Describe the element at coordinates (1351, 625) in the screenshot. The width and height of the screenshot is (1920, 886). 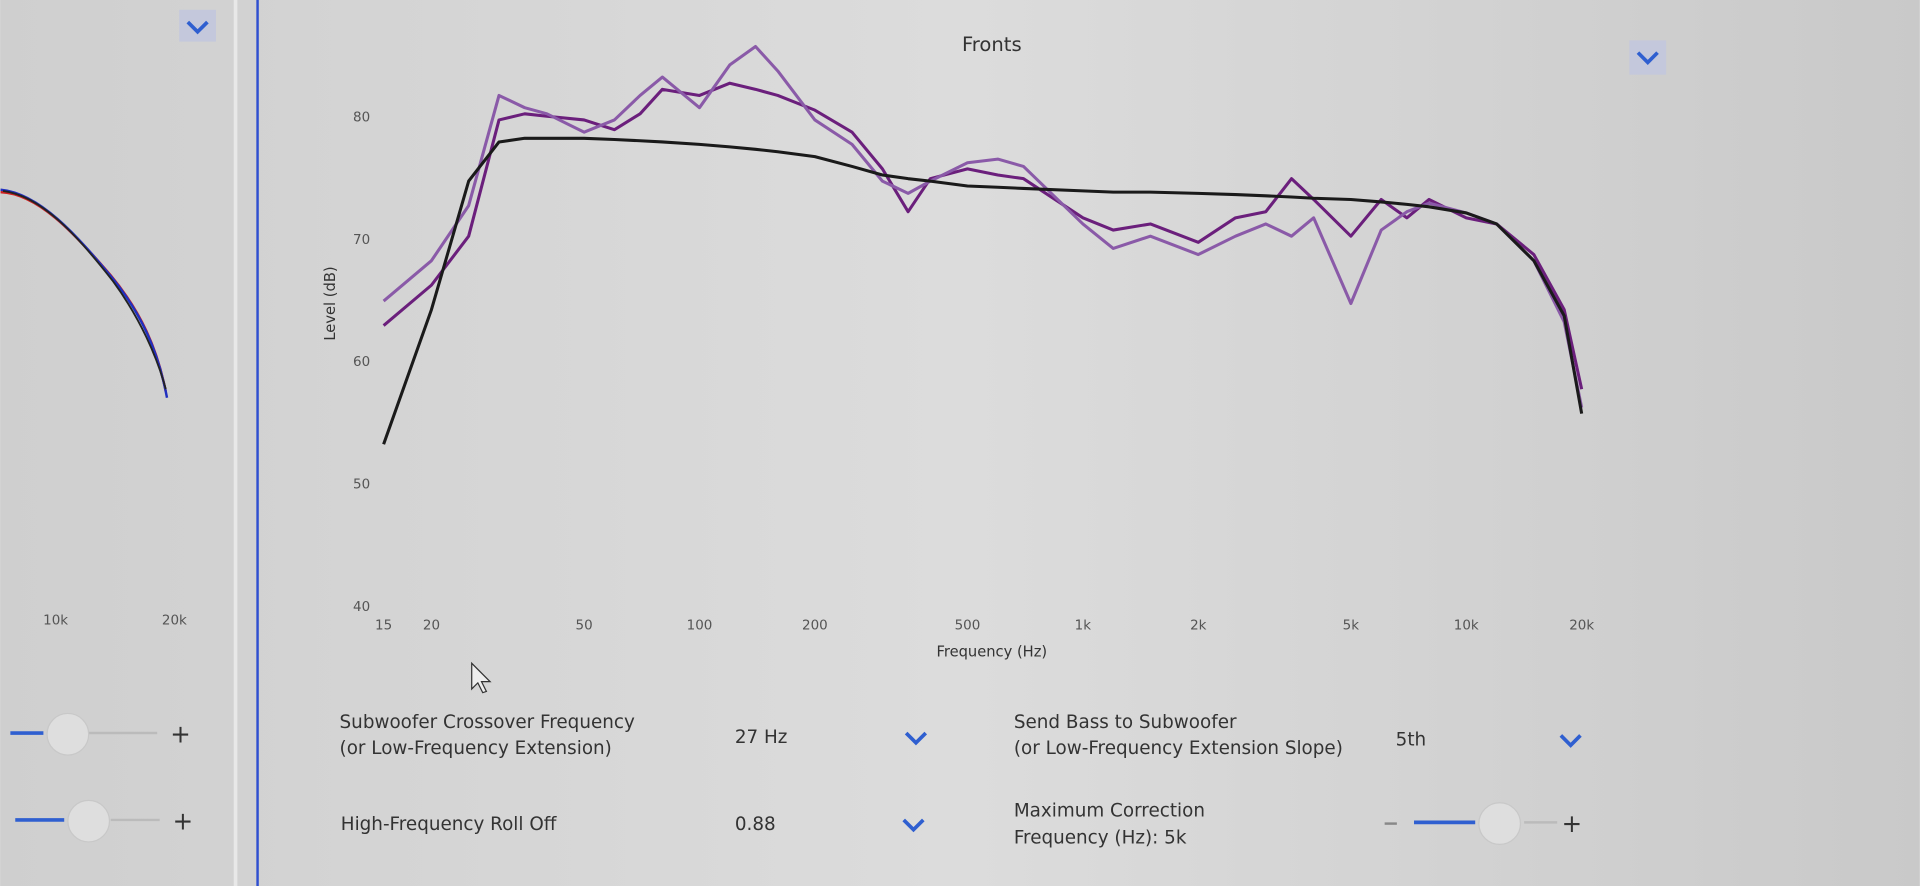
I see `x-tick-label: 5k` at that location.